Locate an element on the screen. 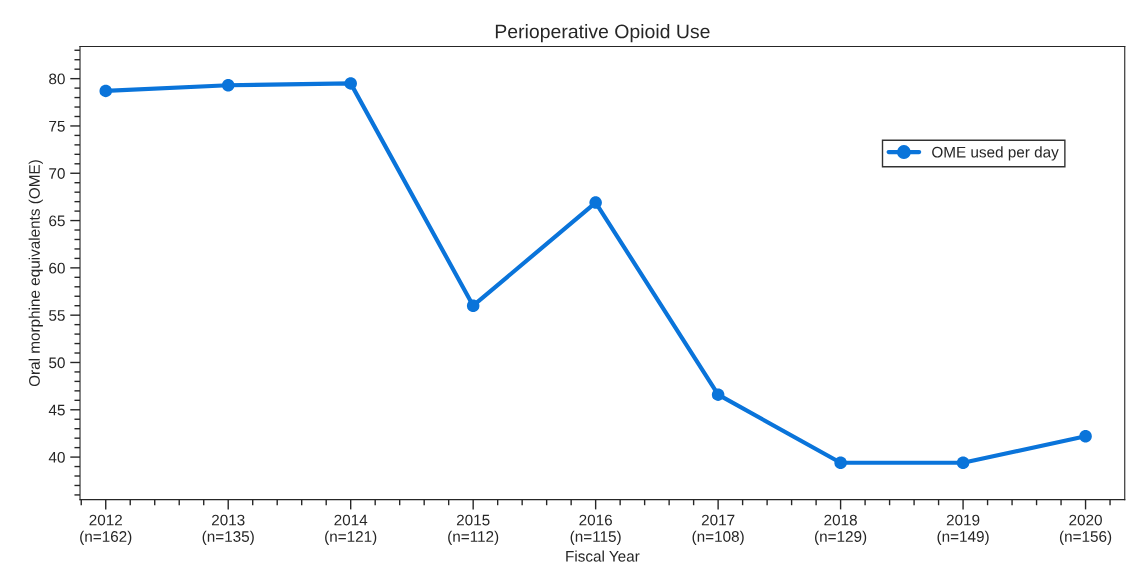 The height and width of the screenshot is (581, 1127). y-tick-label: 75 is located at coordinates (57, 126).